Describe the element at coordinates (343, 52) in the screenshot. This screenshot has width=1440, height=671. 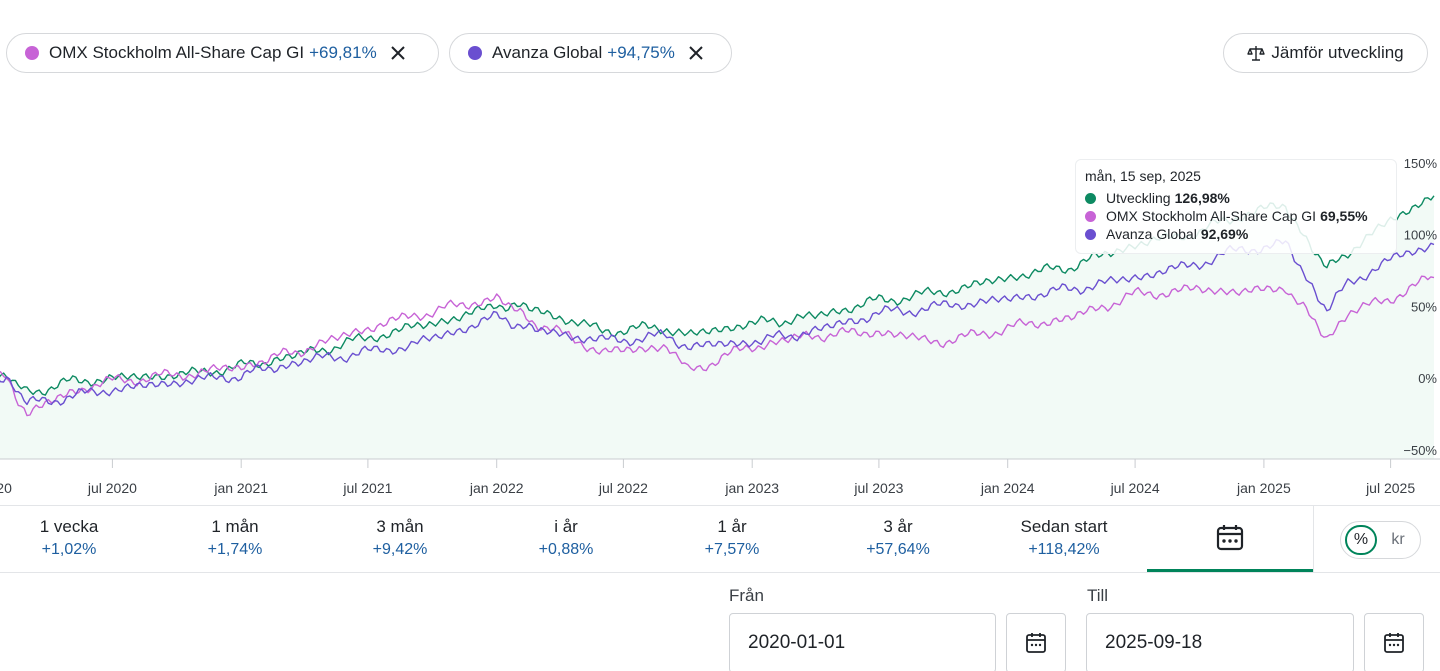
I see `chip-change: +69,81%` at that location.